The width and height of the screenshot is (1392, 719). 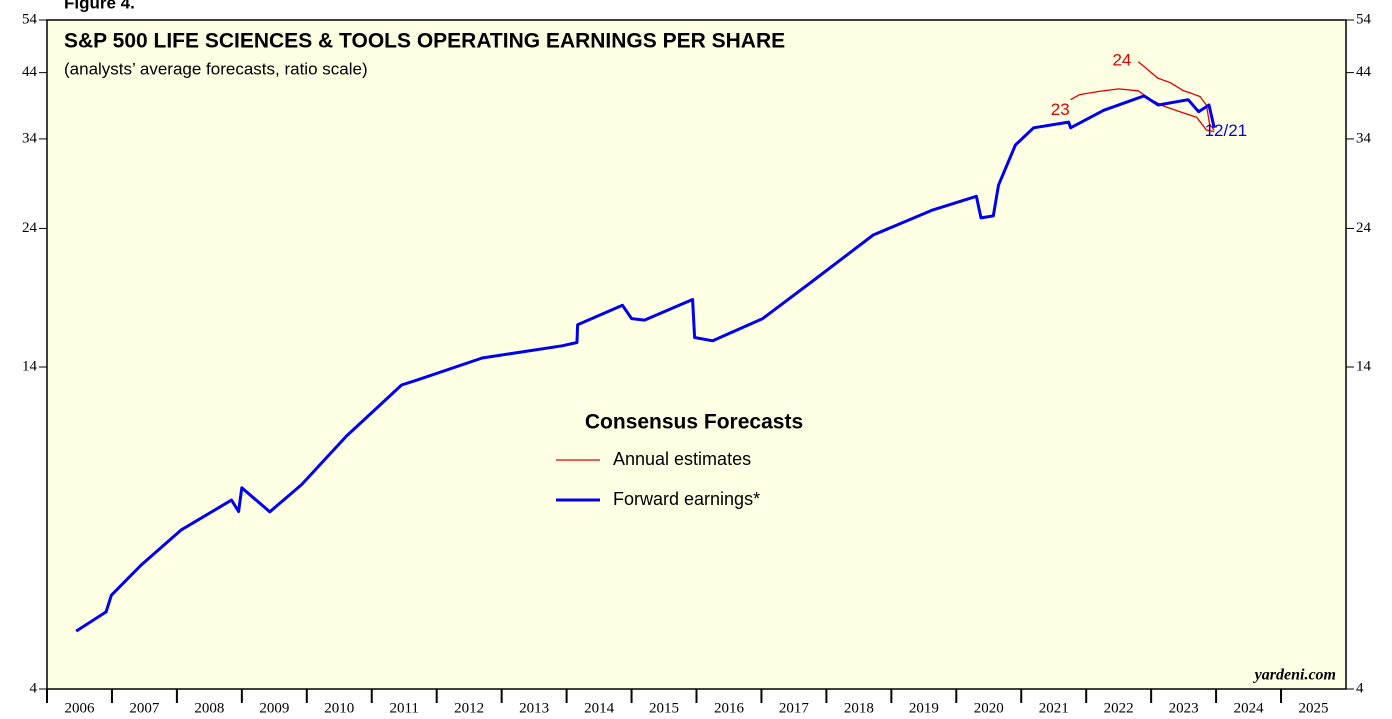 I want to click on x-tick-label: 2023, so click(x=1184, y=708).